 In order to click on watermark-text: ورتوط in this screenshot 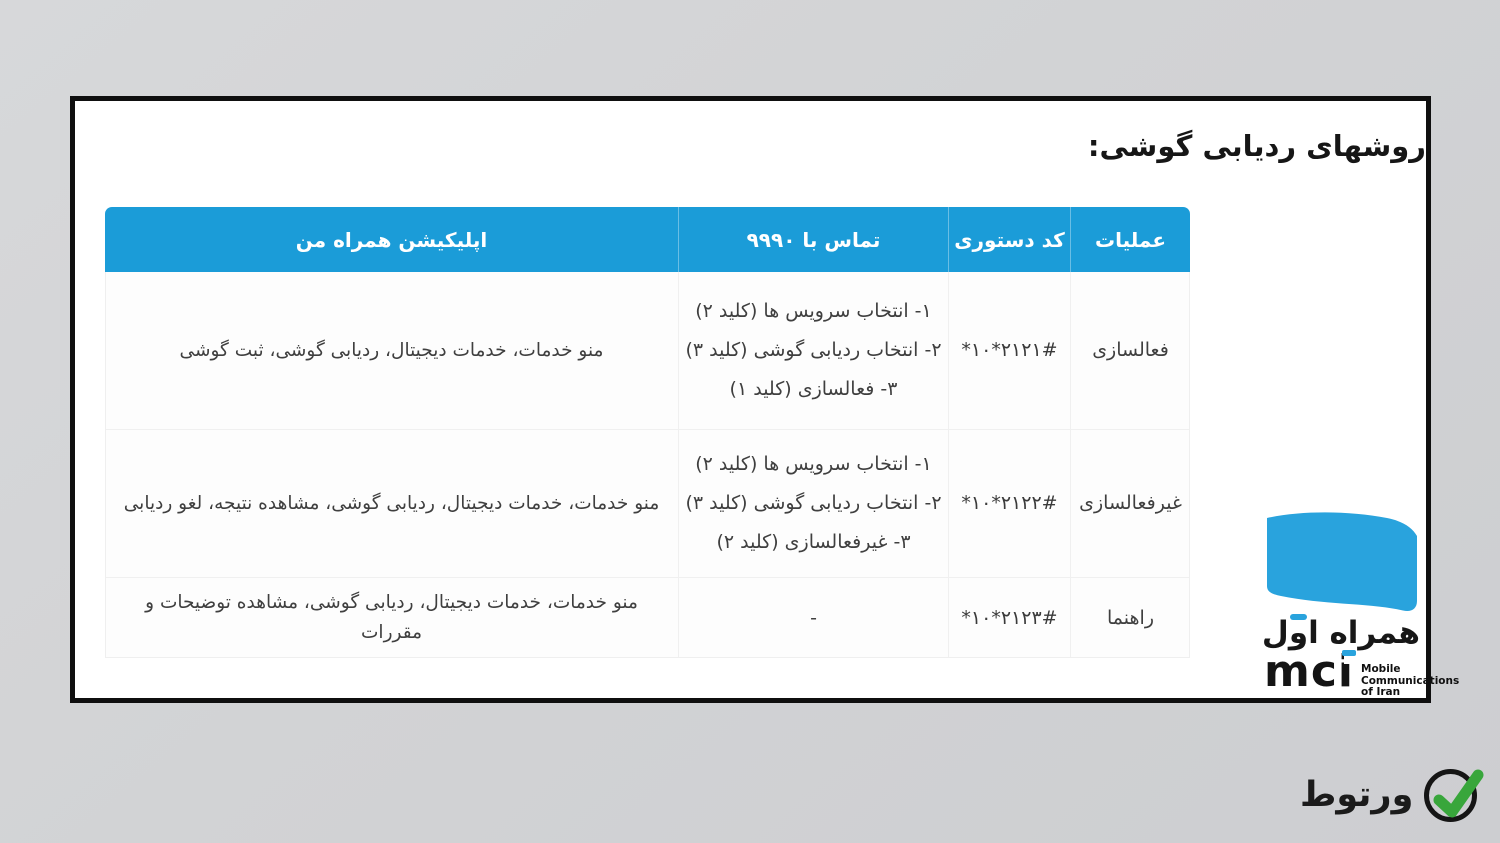, I will do `click(1357, 795)`.